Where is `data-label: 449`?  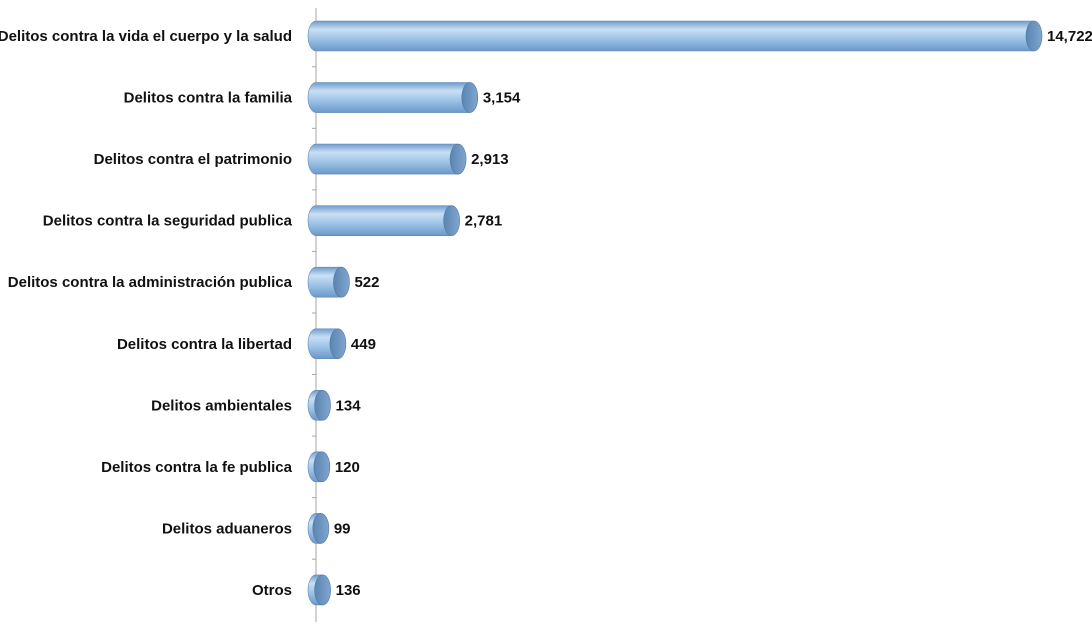 data-label: 449 is located at coordinates (363, 344).